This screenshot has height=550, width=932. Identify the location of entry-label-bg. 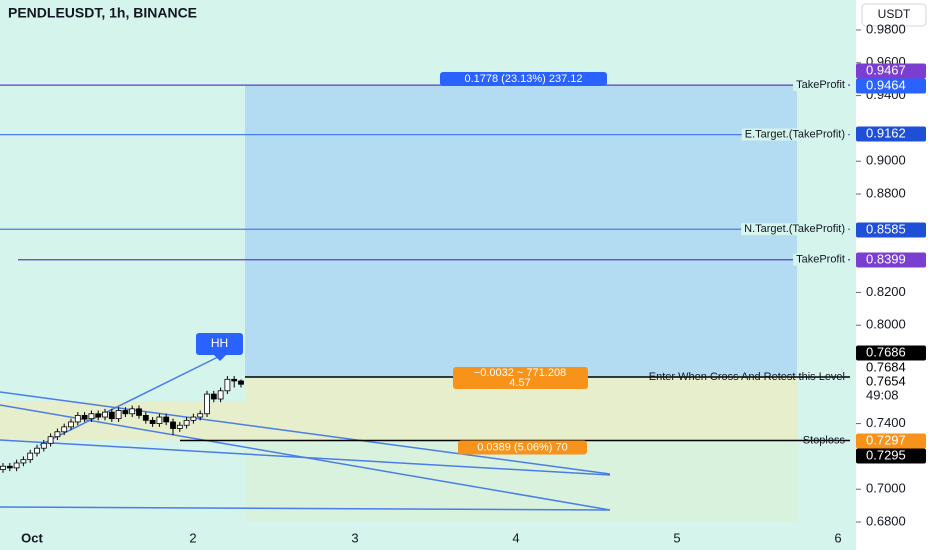
(520, 378).